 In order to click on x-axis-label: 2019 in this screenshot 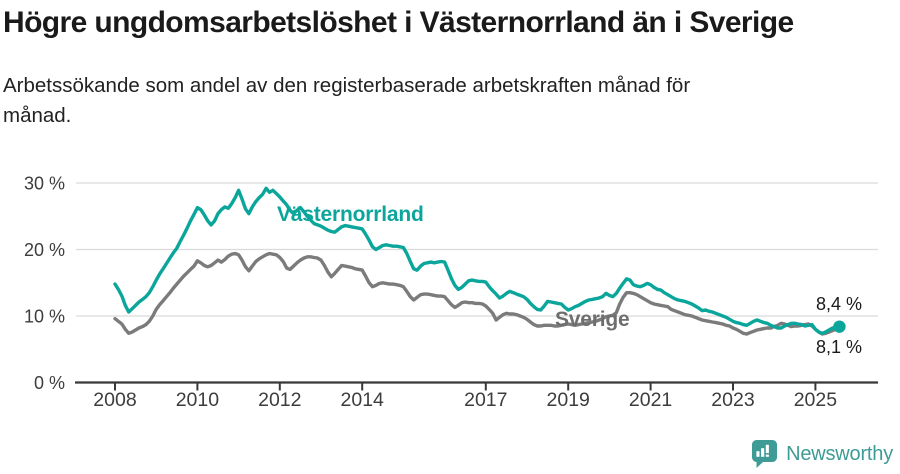, I will do `click(568, 400)`.